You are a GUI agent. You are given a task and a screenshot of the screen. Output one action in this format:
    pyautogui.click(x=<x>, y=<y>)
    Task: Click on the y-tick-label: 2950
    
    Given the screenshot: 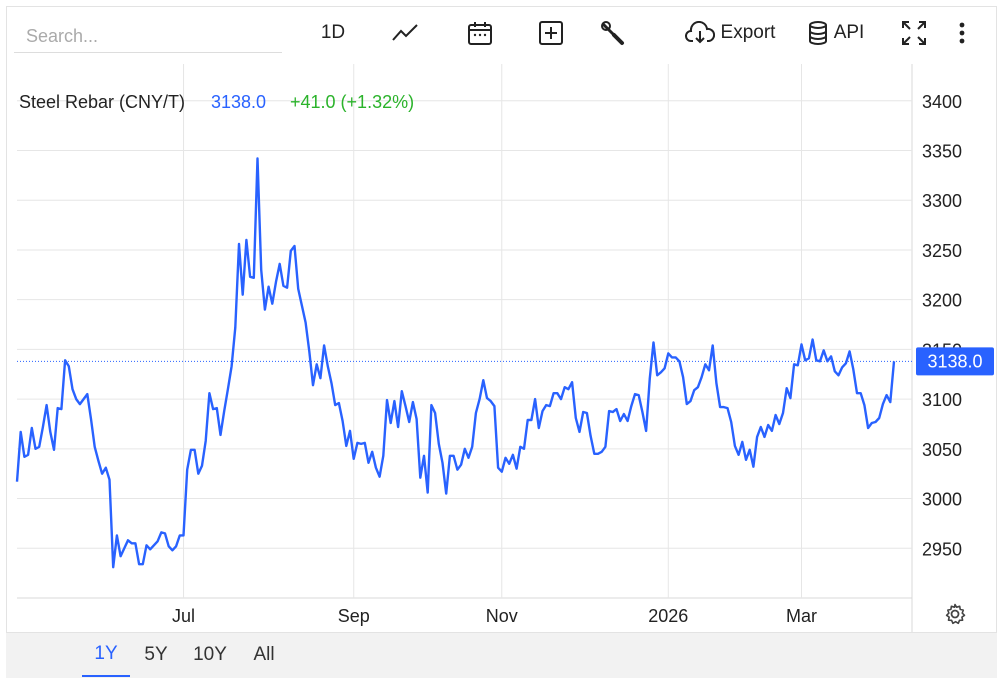 What is the action you would take?
    pyautogui.click(x=942, y=549)
    